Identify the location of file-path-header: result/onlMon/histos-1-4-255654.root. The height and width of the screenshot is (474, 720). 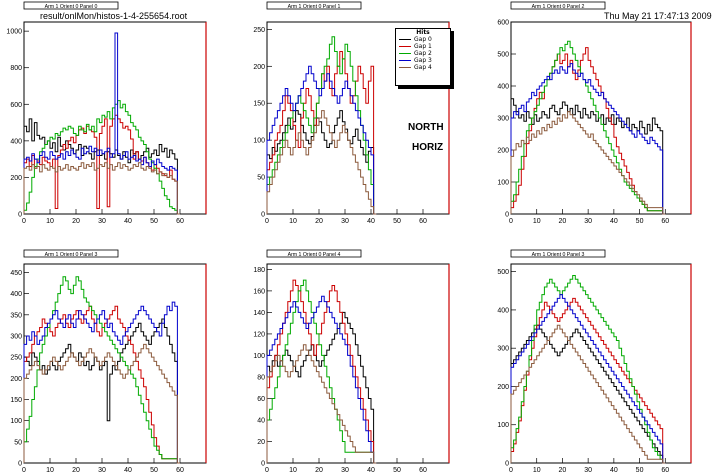
(114, 16).